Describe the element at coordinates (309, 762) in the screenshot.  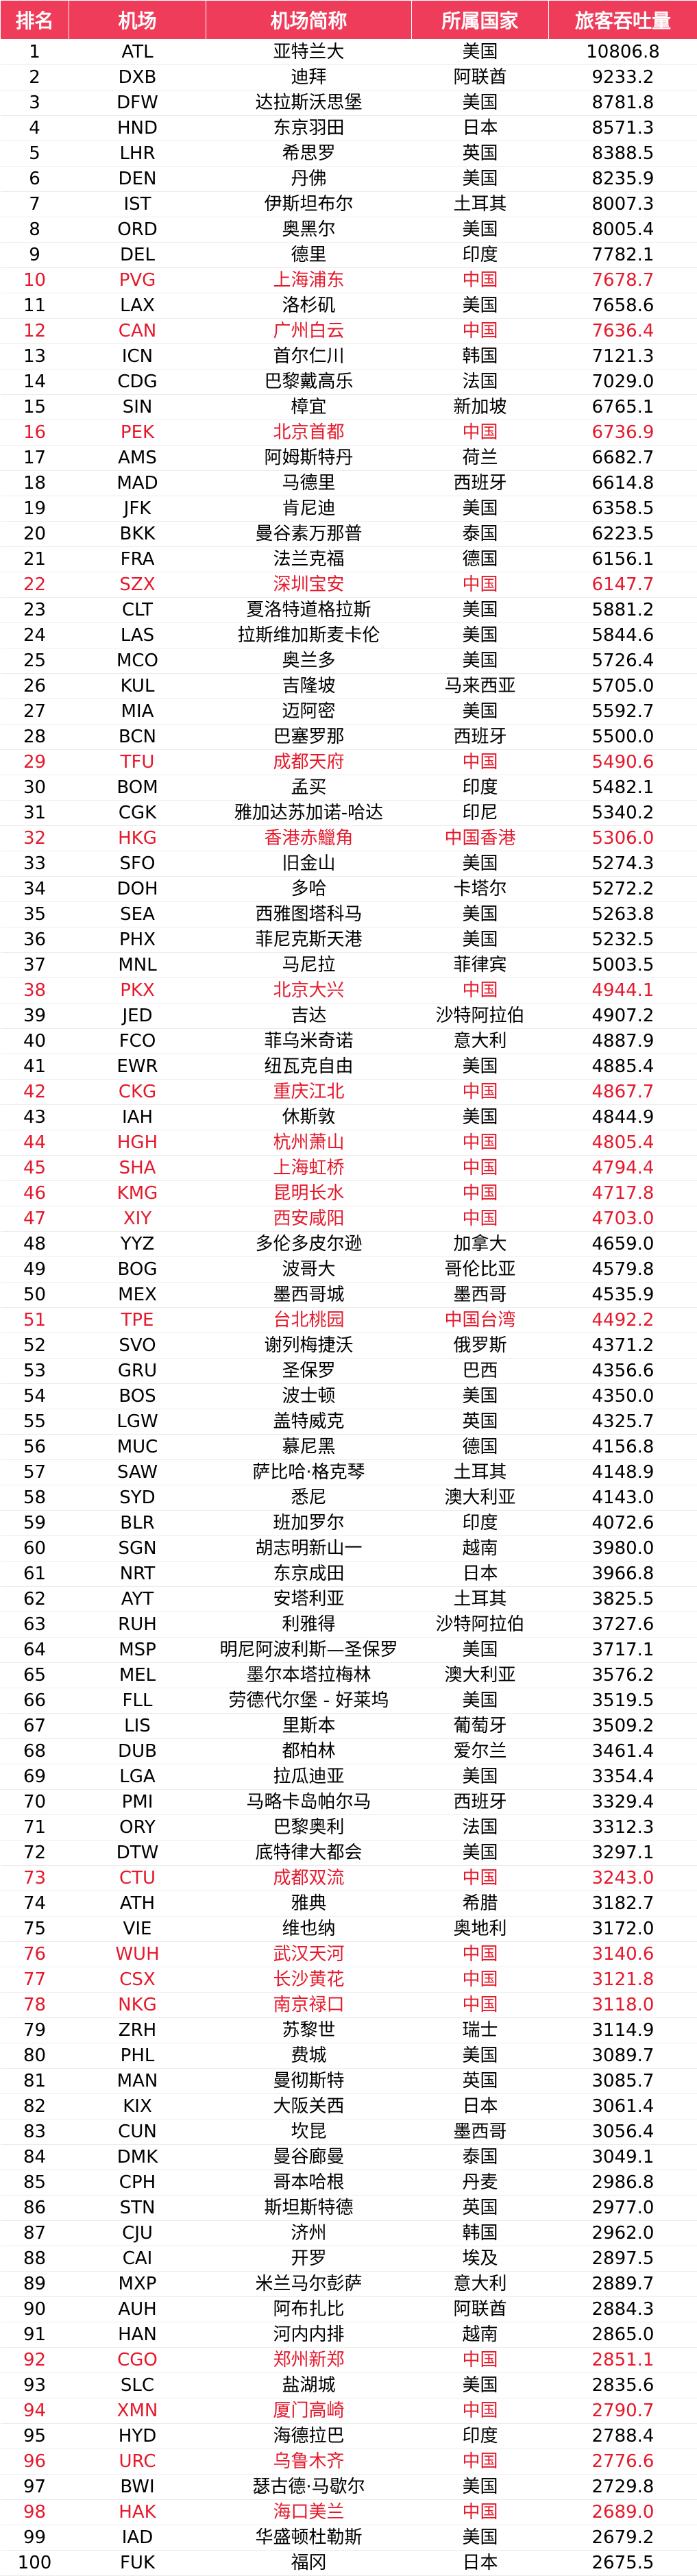
I see `name-cell: 成都天府` at that location.